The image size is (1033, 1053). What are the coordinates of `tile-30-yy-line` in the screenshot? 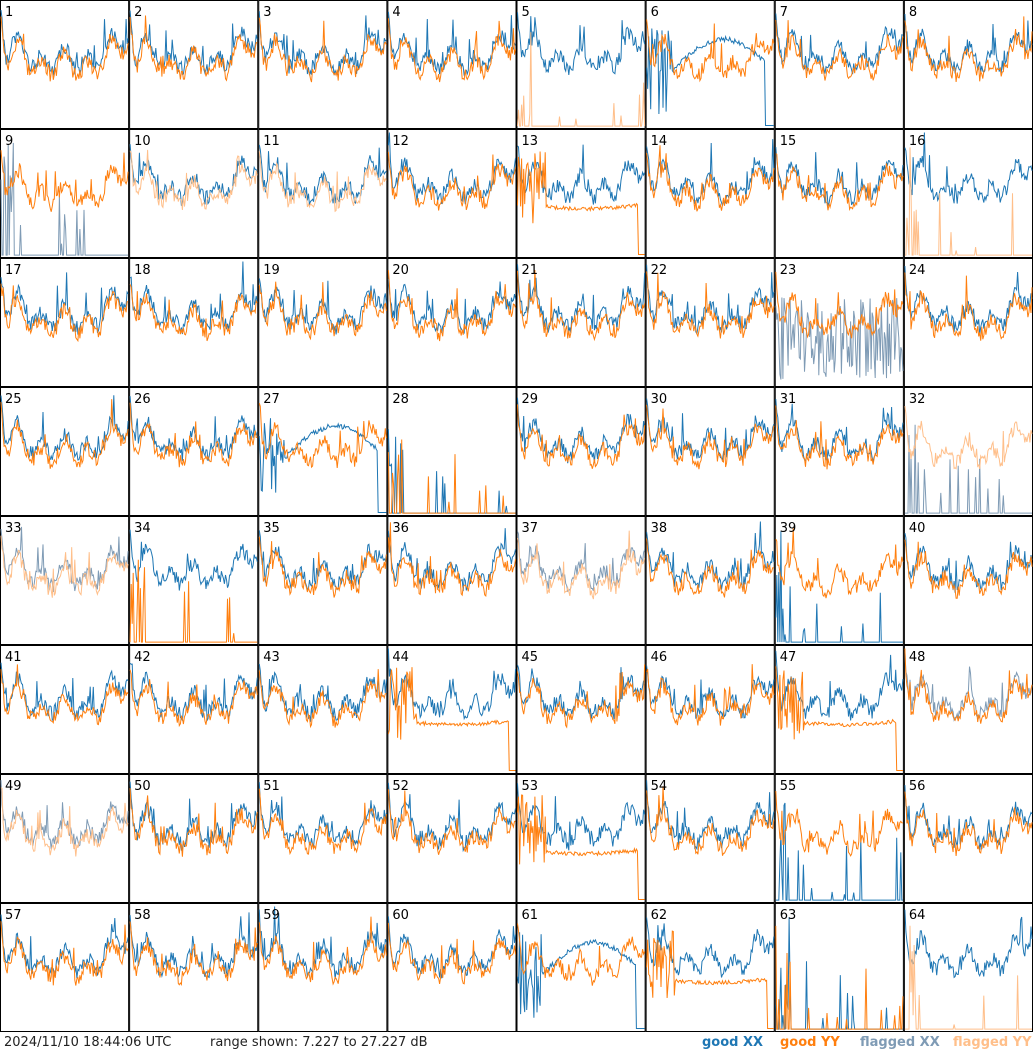 It's located at (710, 437).